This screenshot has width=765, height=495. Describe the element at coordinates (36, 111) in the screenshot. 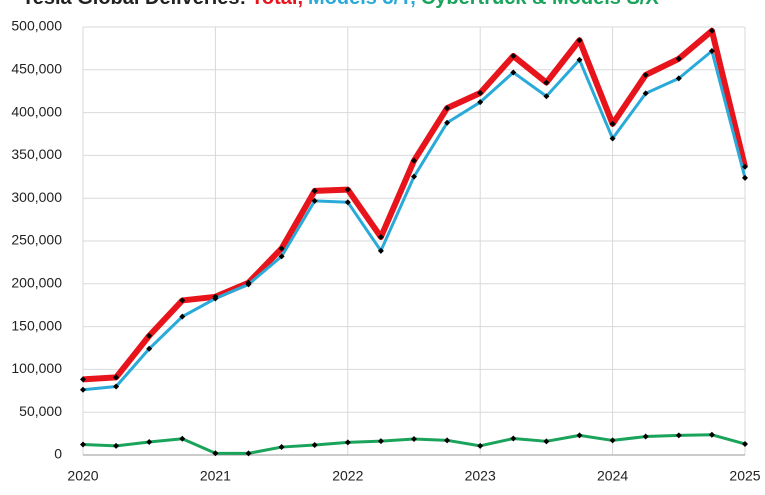

I see `y-tick-label: 400,000` at that location.